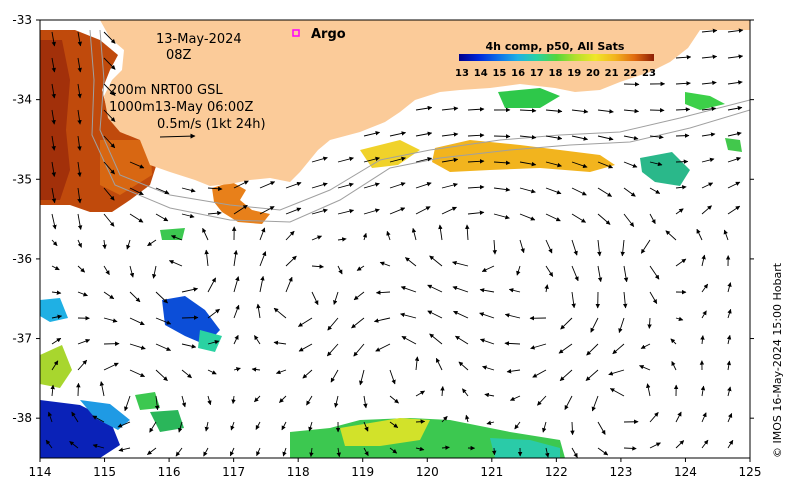  What do you see at coordinates (481, 73) in the screenshot?
I see `legend-tick-label: 14` at bounding box center [481, 73].